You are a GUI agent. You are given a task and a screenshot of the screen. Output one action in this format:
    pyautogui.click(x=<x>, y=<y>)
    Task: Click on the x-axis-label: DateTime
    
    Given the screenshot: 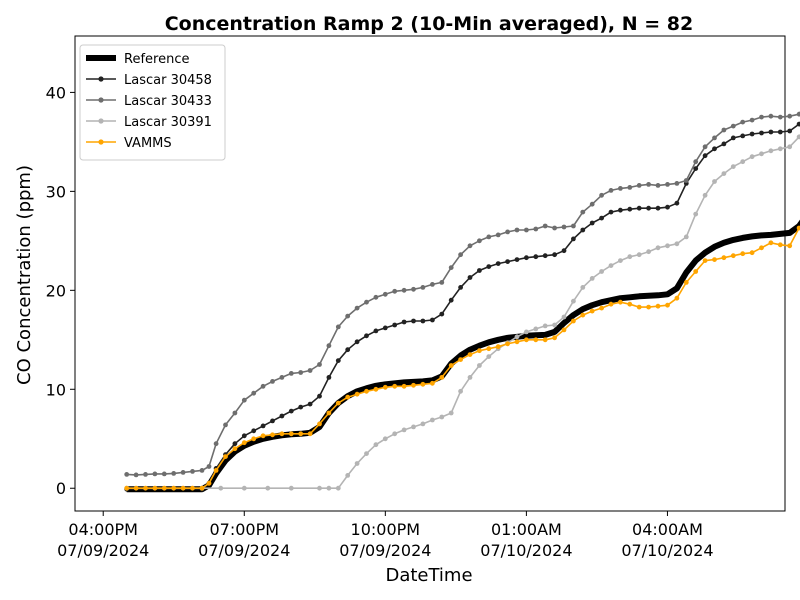 What is the action you would take?
    pyautogui.click(x=428, y=575)
    